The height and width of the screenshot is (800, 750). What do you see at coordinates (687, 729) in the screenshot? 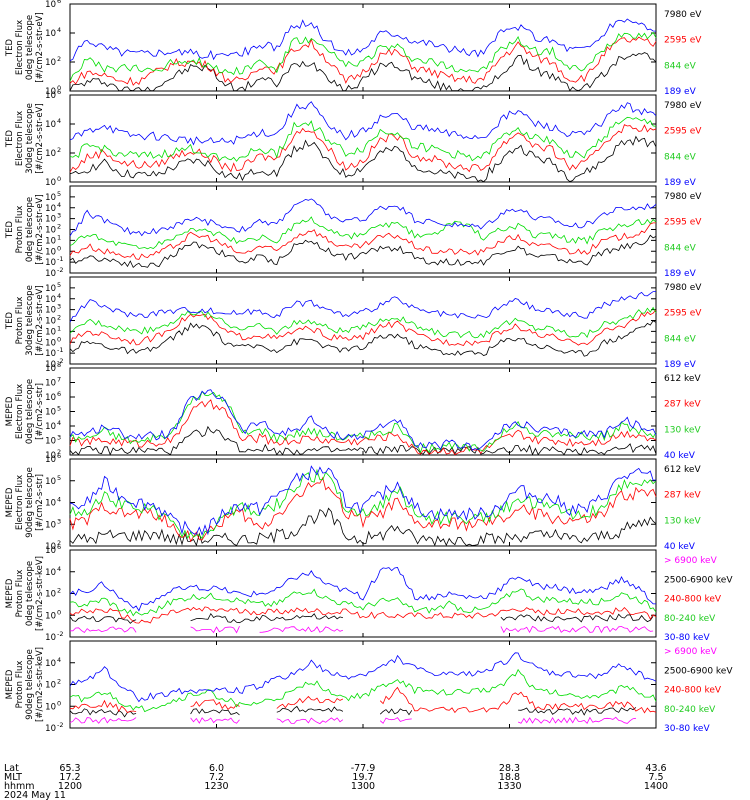
I see `legend-label: 30-80 keV` at bounding box center [687, 729].